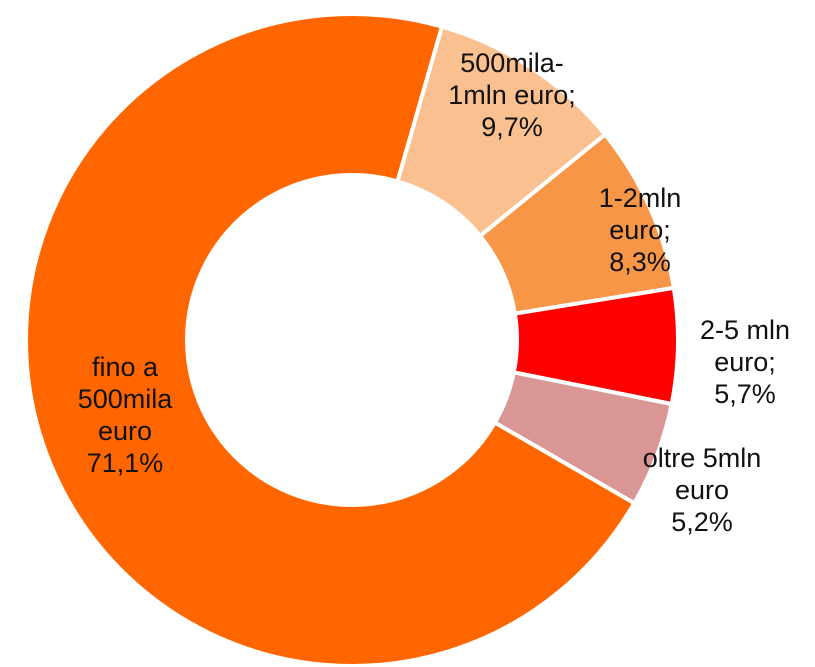 This screenshot has height=667, width=815. What do you see at coordinates (702, 474) in the screenshot?
I see `category-label: oltre 5mln euro` at bounding box center [702, 474].